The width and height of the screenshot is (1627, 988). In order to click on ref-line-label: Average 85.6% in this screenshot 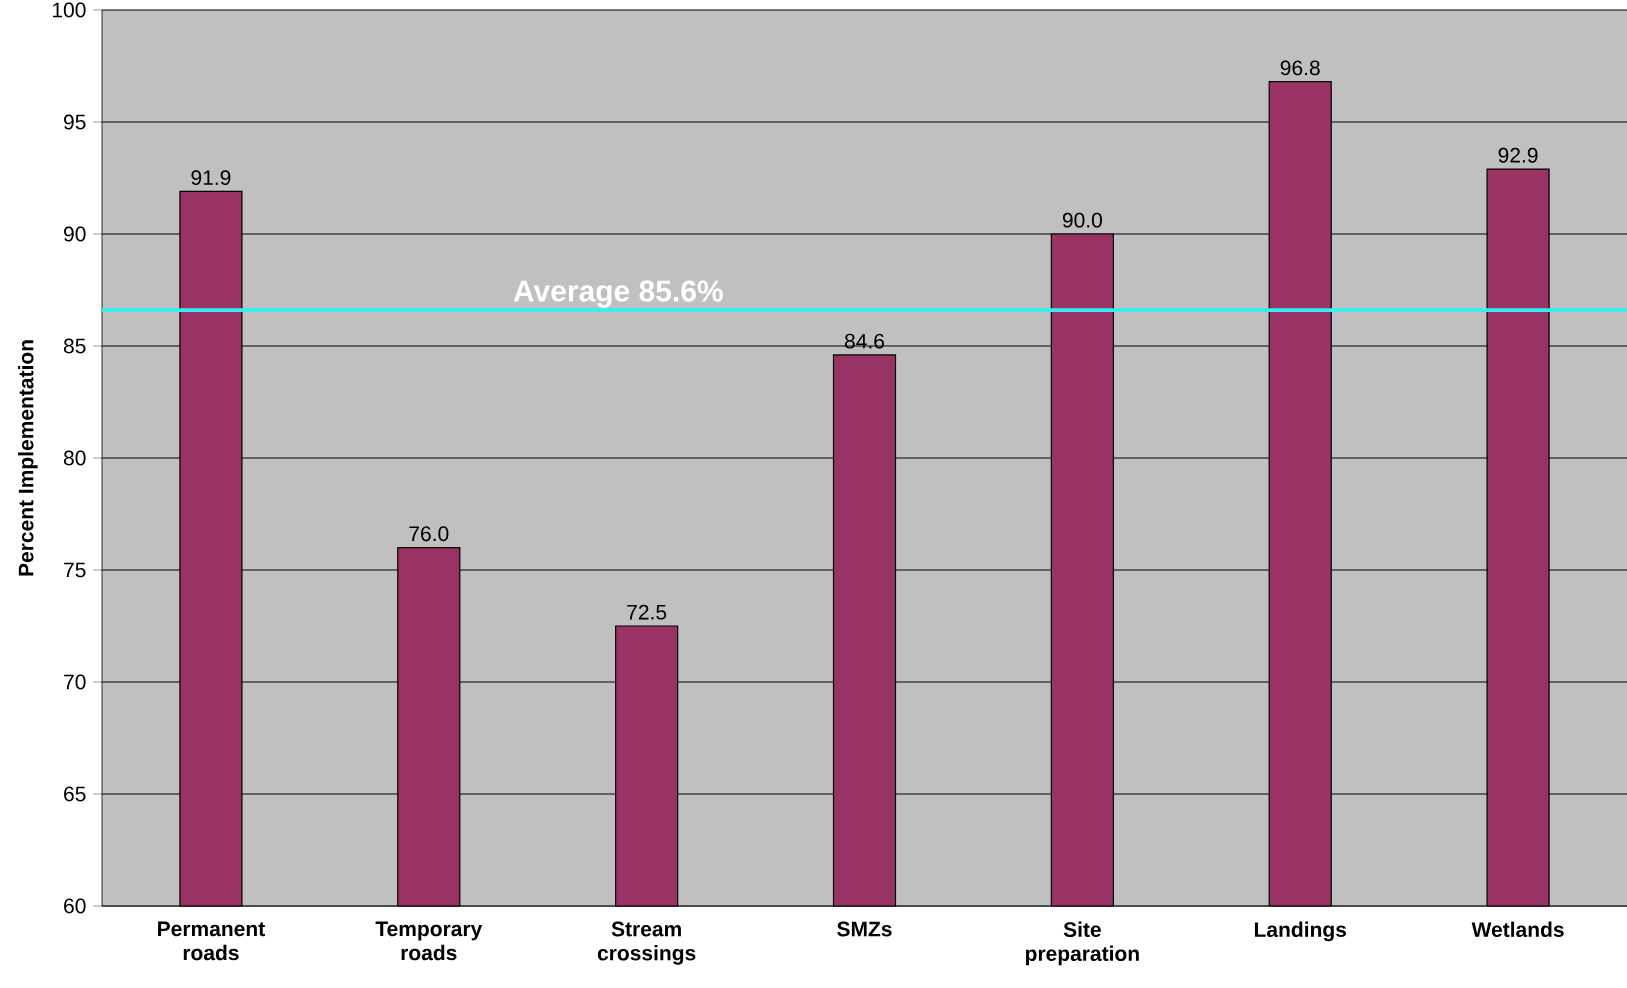, I will do `click(618, 294)`.